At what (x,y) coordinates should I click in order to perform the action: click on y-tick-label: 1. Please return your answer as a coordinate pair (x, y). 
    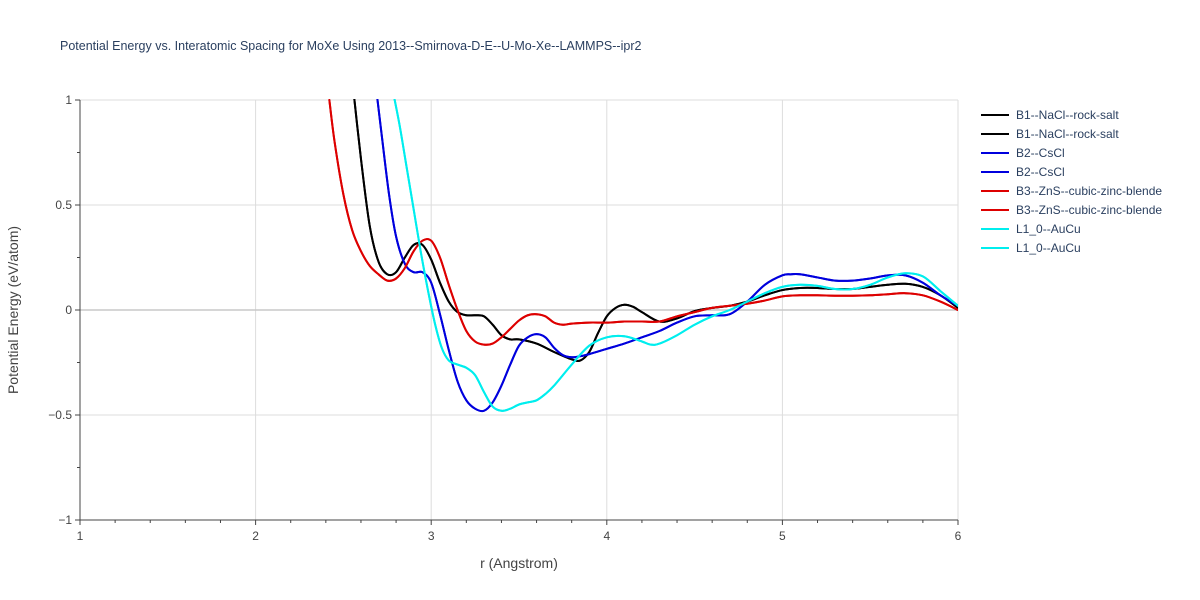
    Looking at the image, I should click on (68, 100).